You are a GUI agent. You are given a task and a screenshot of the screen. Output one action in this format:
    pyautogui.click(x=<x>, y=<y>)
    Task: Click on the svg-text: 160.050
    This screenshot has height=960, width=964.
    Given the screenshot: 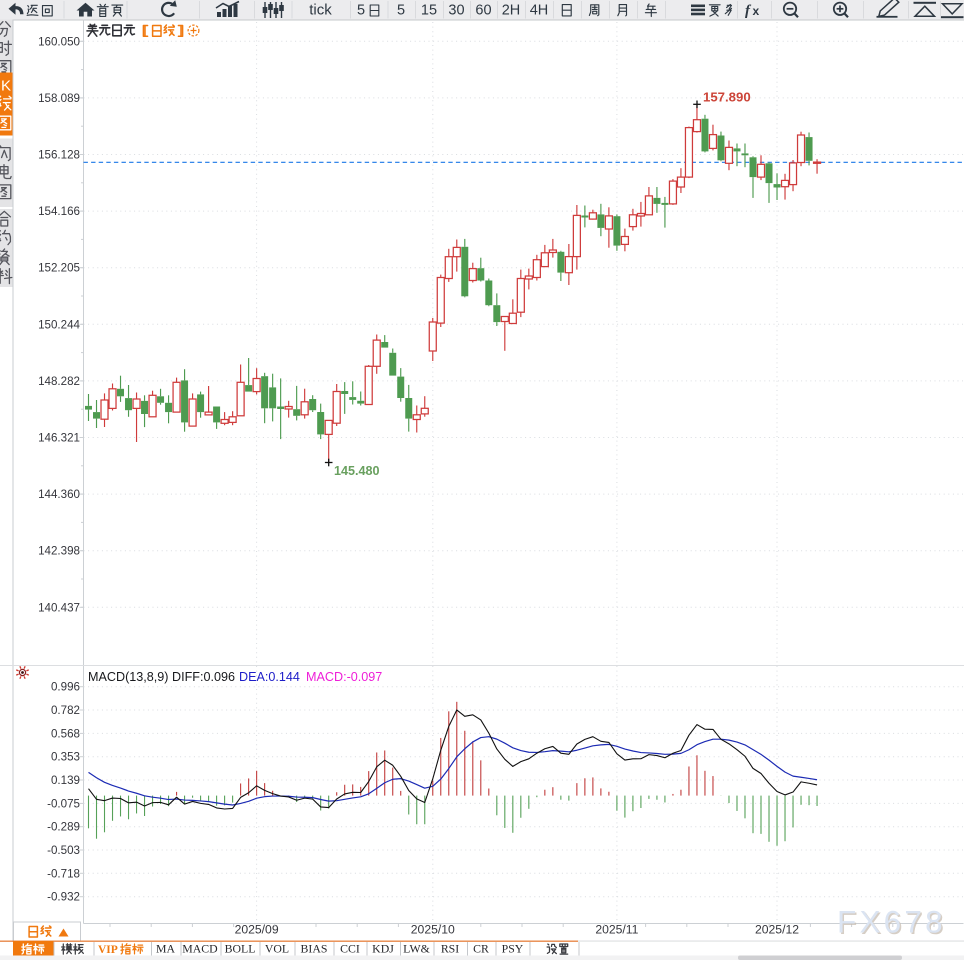 What is the action you would take?
    pyautogui.click(x=59, y=41)
    